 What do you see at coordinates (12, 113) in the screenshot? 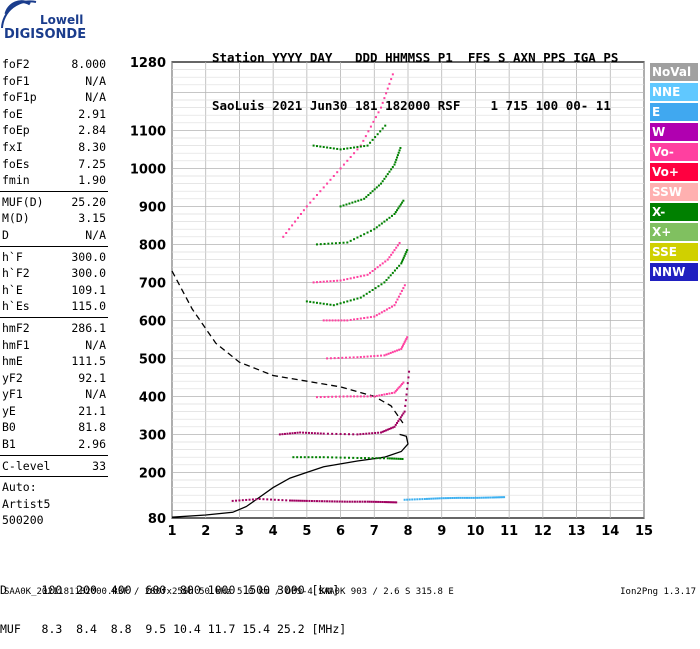
I see `param-name: foE` at bounding box center [12, 113].